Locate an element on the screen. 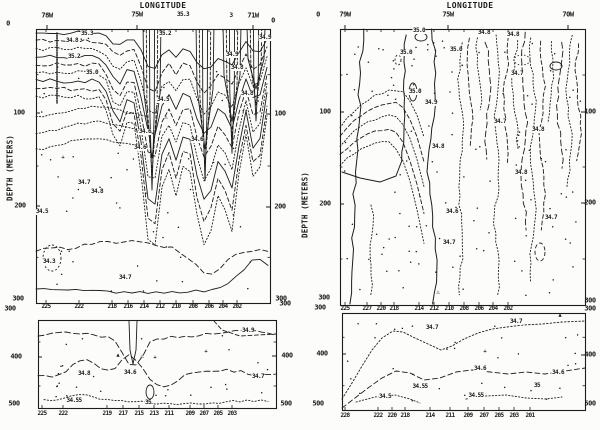  left-section-lower-contours is located at coordinates (157, 363).